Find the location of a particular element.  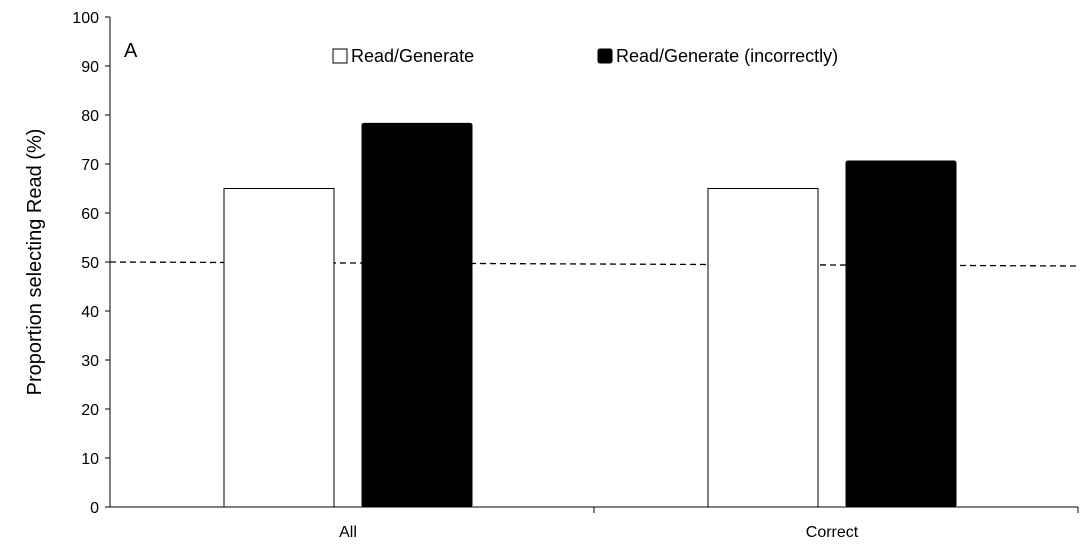

y-tick-label-100: 100 is located at coordinates (85, 18).